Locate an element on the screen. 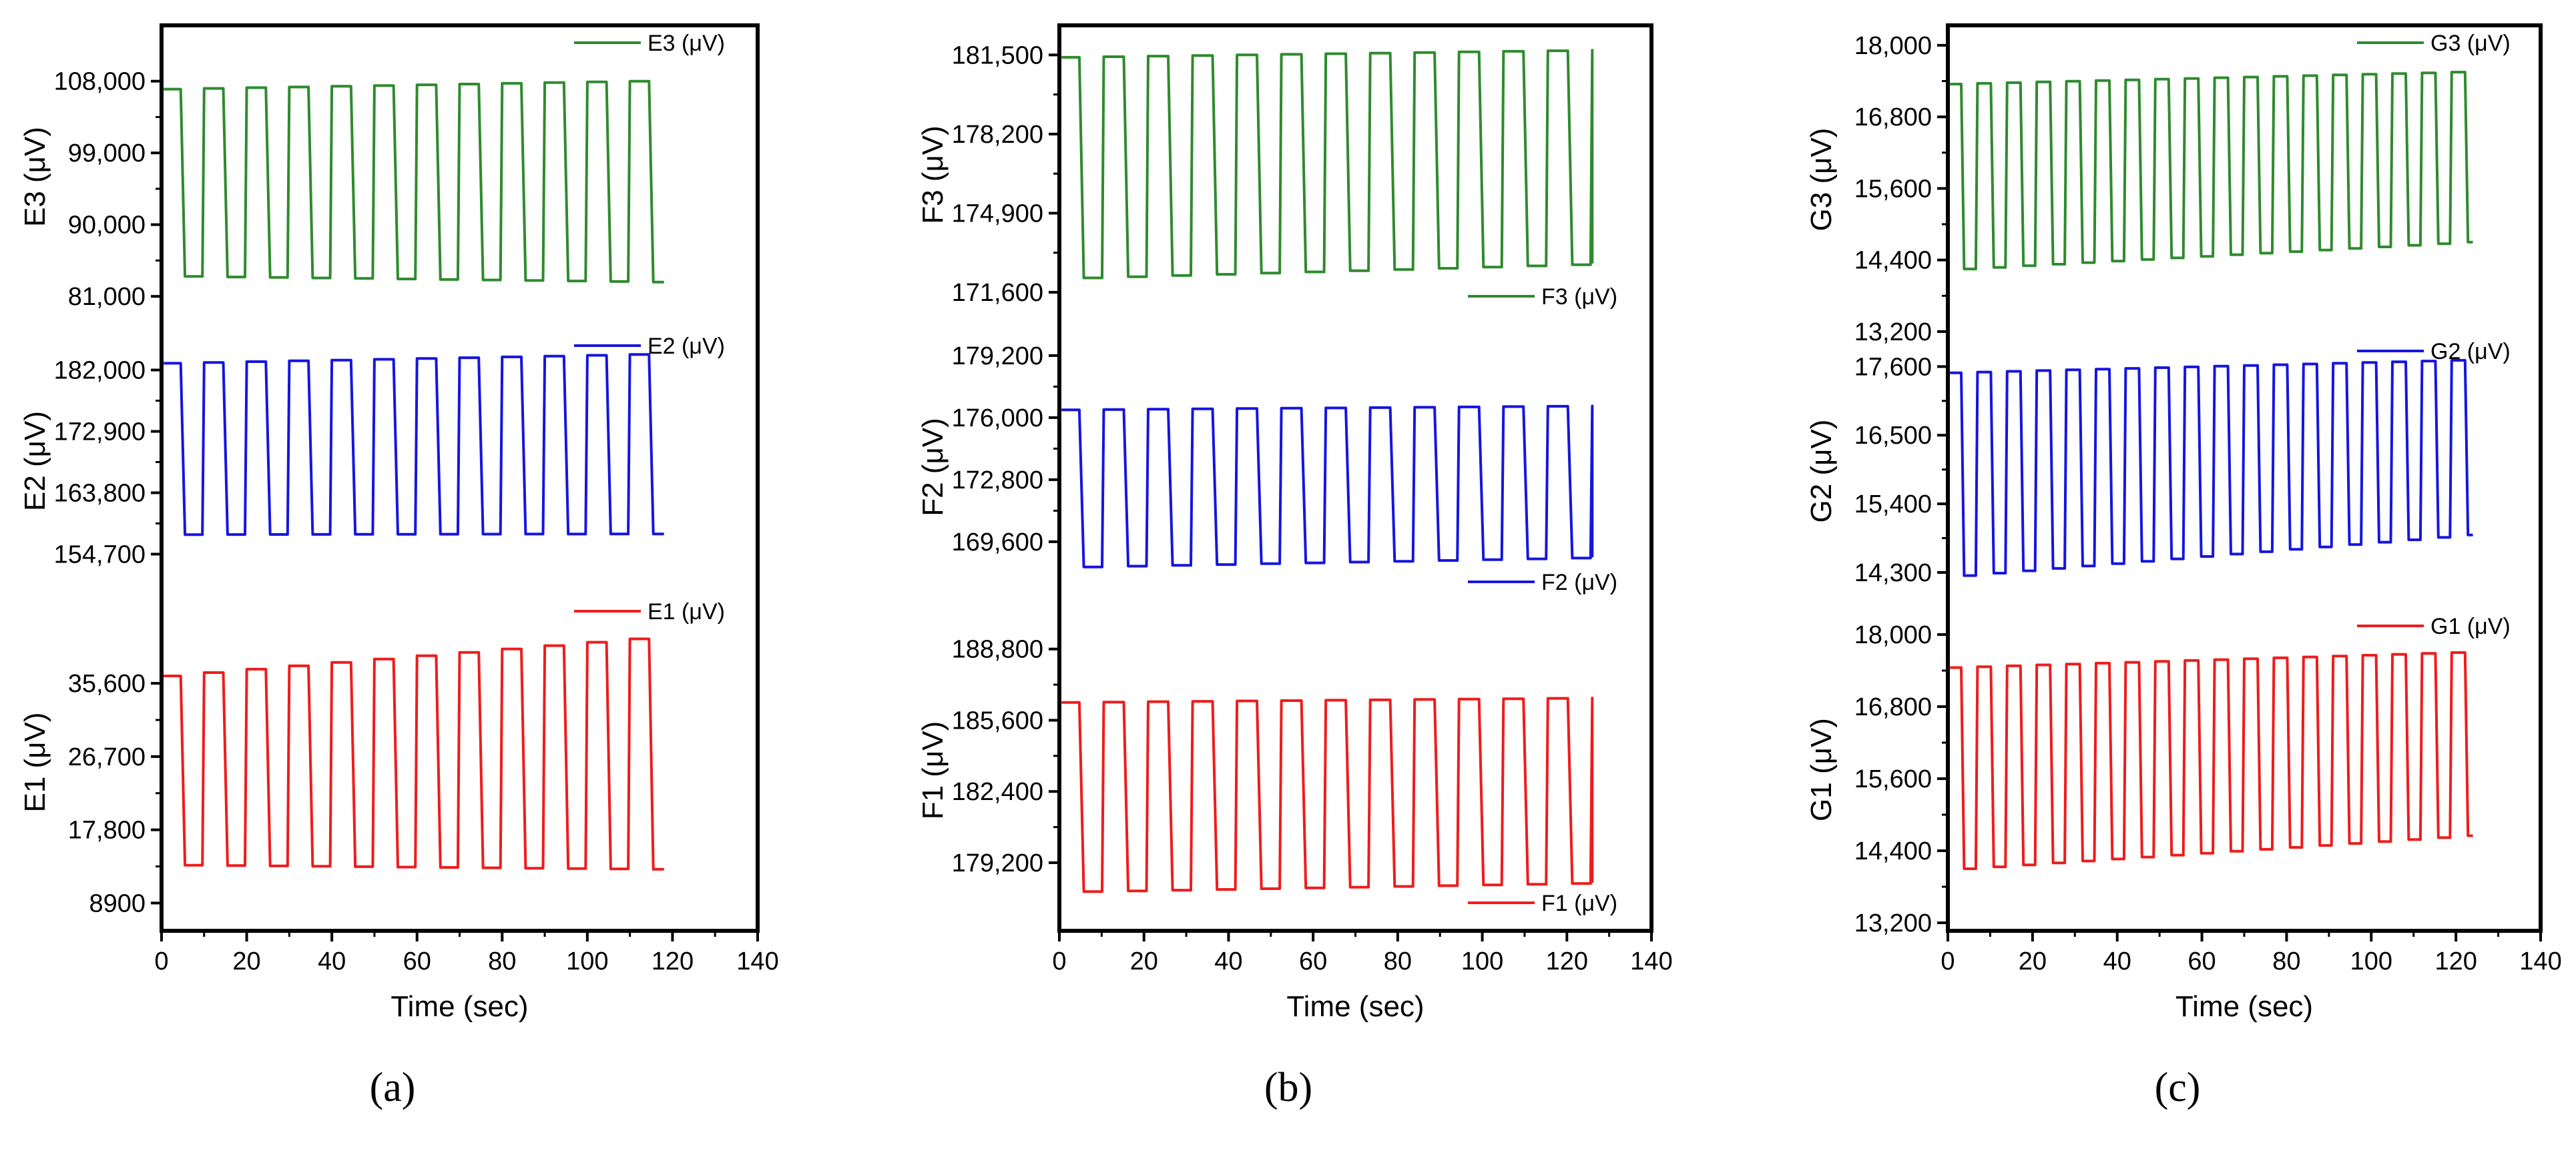 The height and width of the screenshot is (1153, 2576). series-line-f2 is located at coordinates (1327, 486).